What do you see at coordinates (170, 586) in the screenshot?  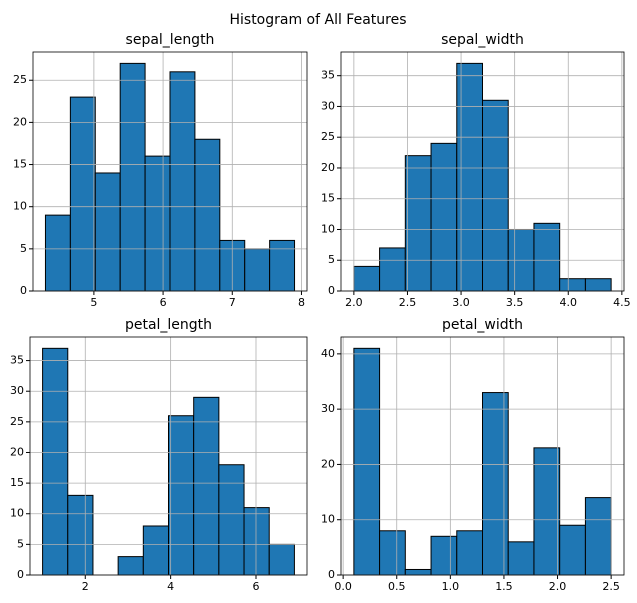 I see `x-tick-label: 4` at bounding box center [170, 586].